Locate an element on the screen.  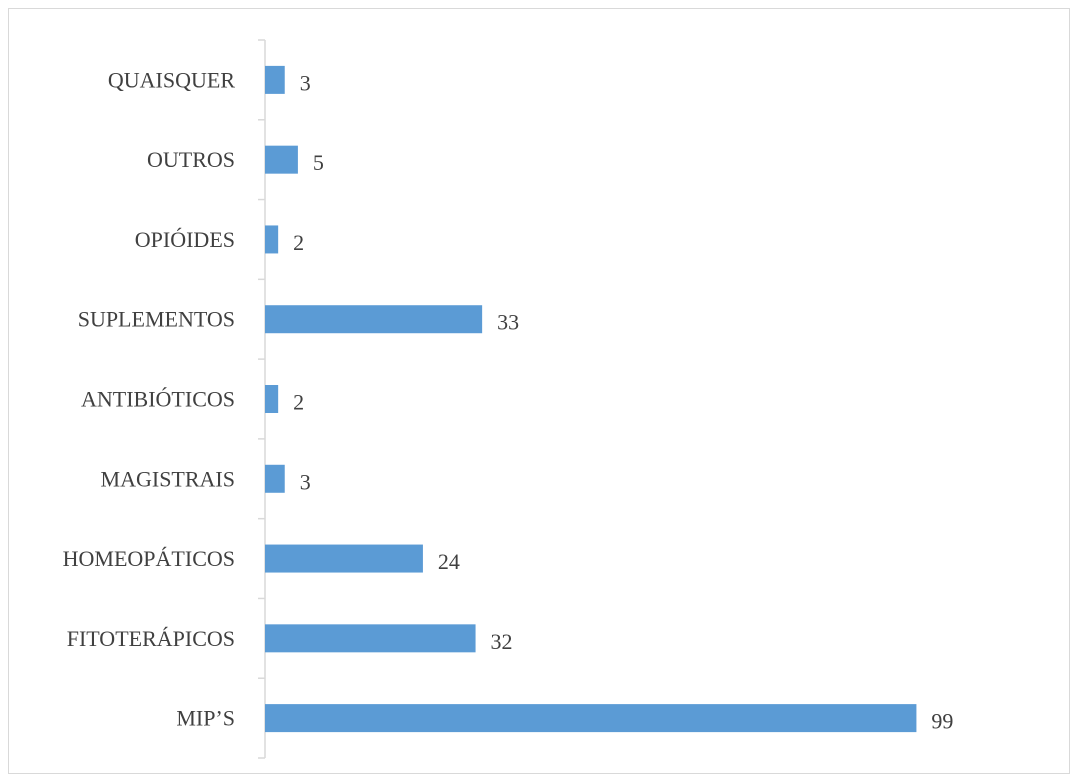
category-label: HOMEOPÁTICOS is located at coordinates (149, 558).